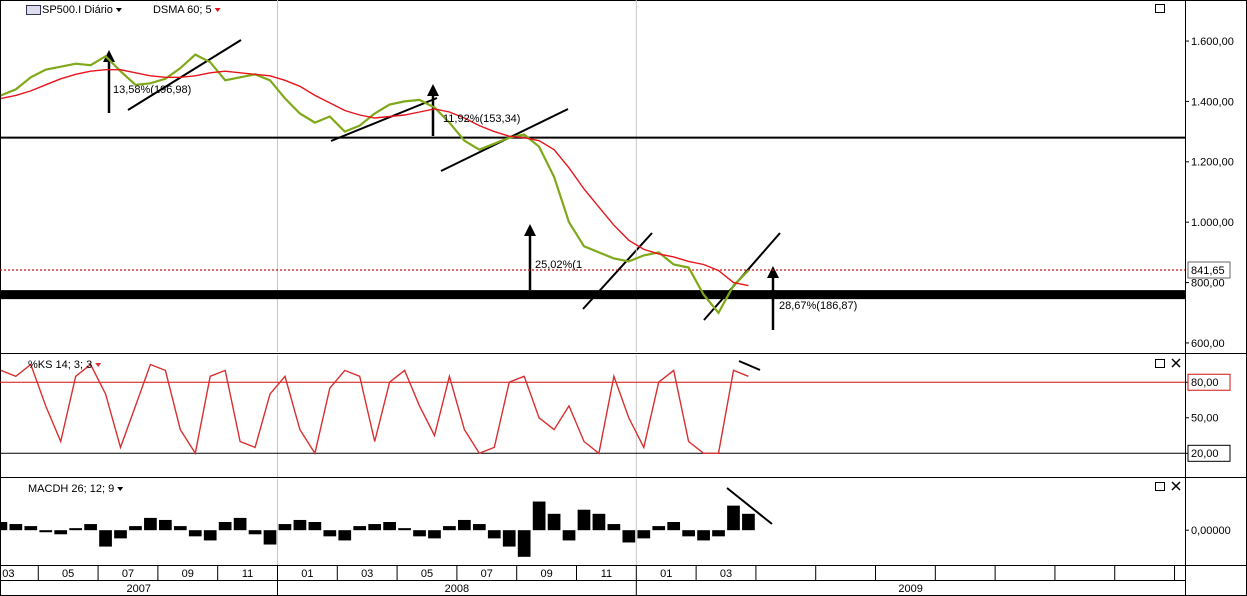 This screenshot has height=596, width=1247. What do you see at coordinates (818, 306) in the screenshot?
I see `annotation: 28,67%(186,87)` at bounding box center [818, 306].